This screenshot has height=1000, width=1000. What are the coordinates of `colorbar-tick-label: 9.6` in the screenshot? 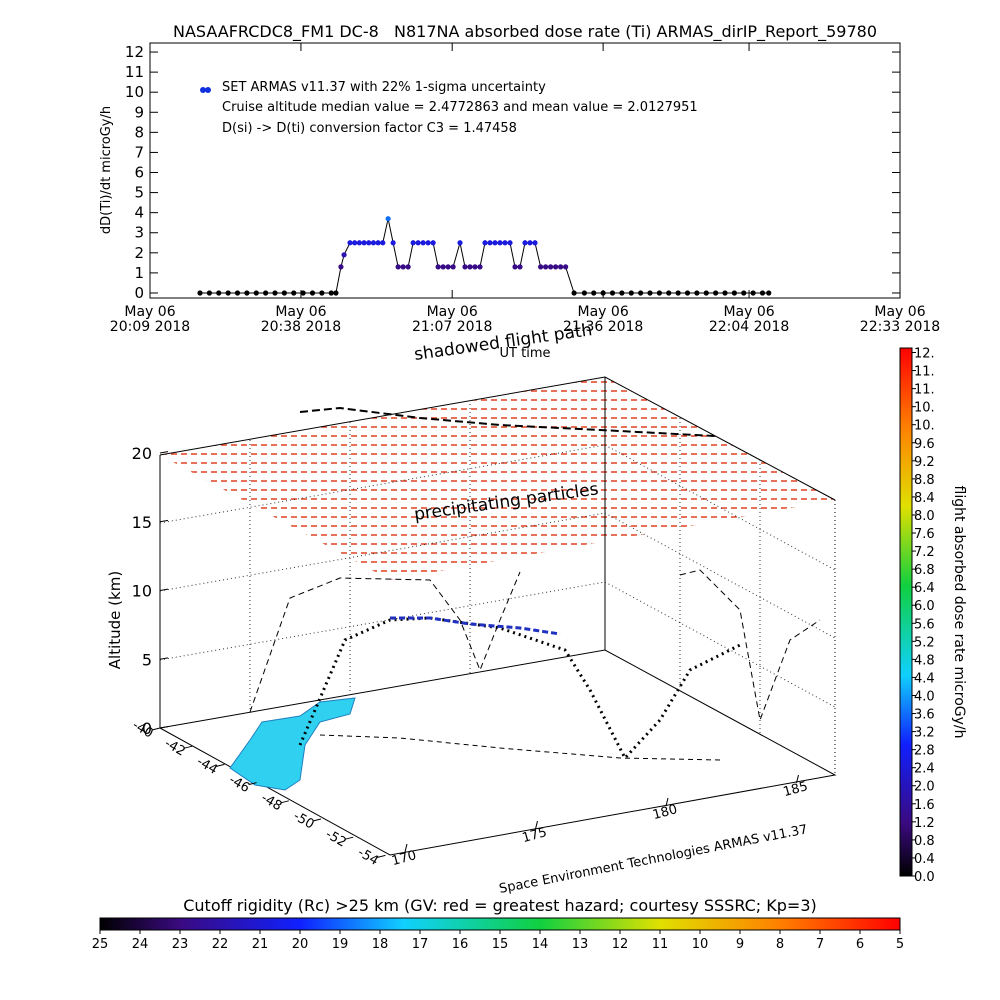 It's located at (924, 444).